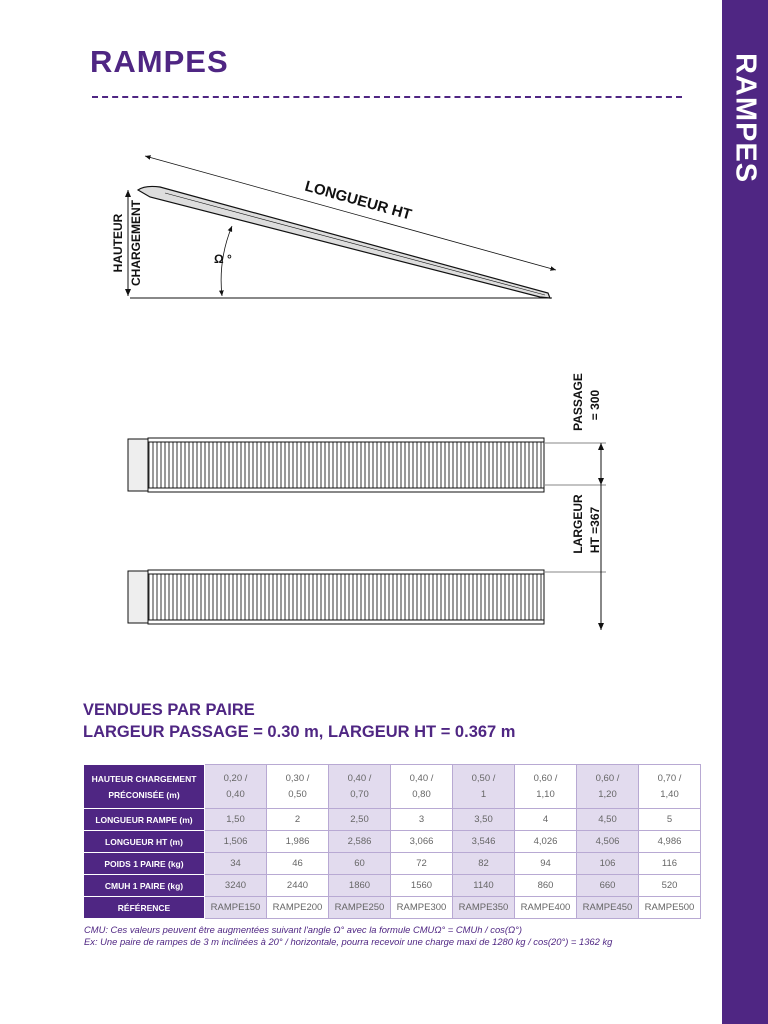  What do you see at coordinates (545, 885) in the screenshot?
I see `table-cell: 860` at bounding box center [545, 885].